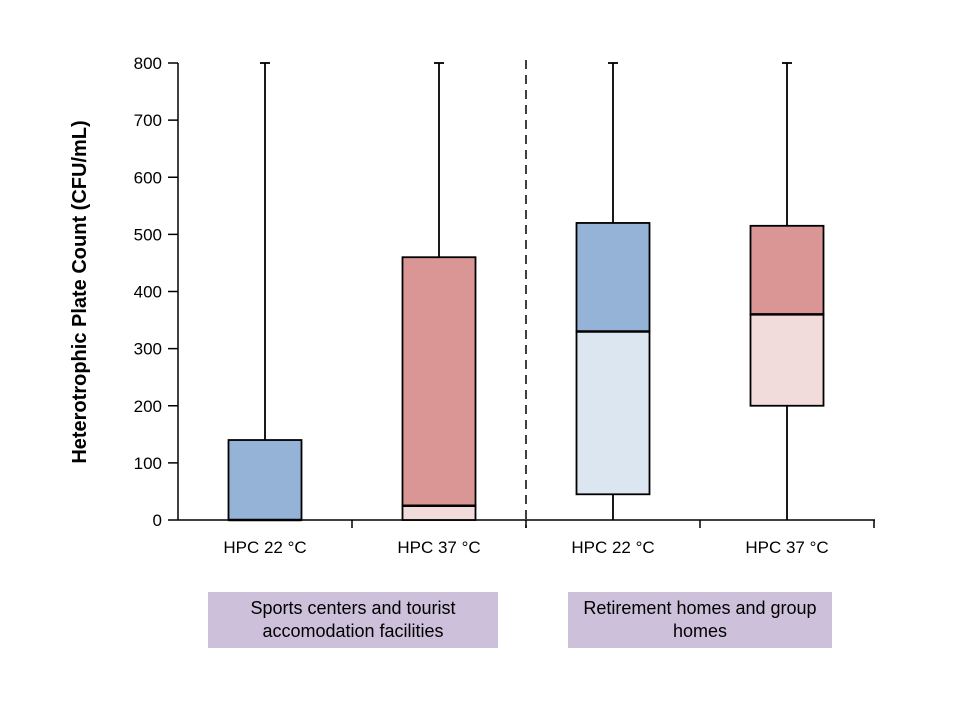 The image size is (960, 720). What do you see at coordinates (157, 520) in the screenshot?
I see `y-tick-label: 0` at bounding box center [157, 520].